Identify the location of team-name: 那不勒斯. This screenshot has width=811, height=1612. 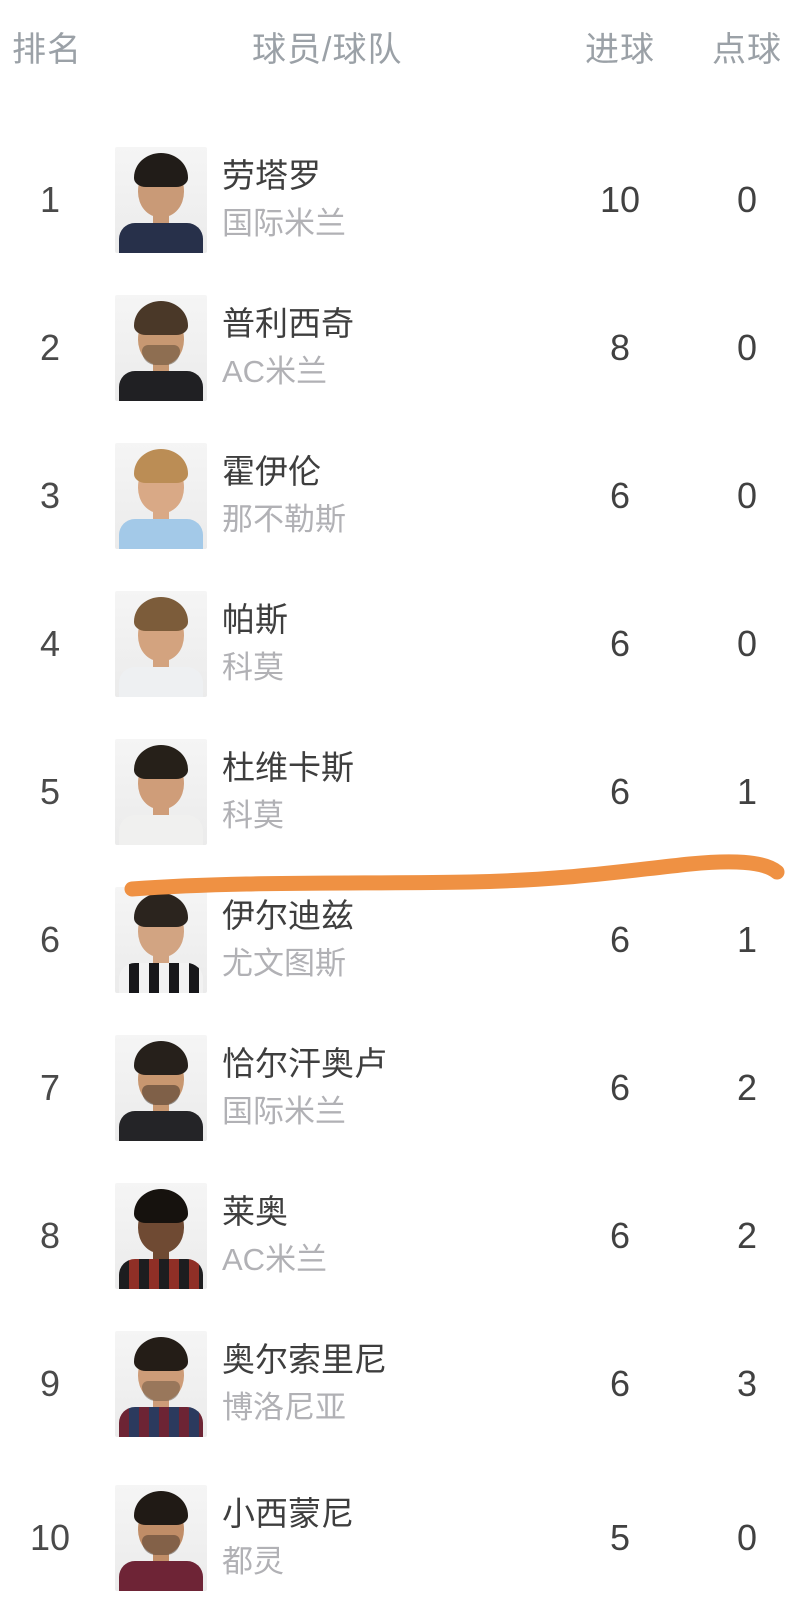
(284, 519).